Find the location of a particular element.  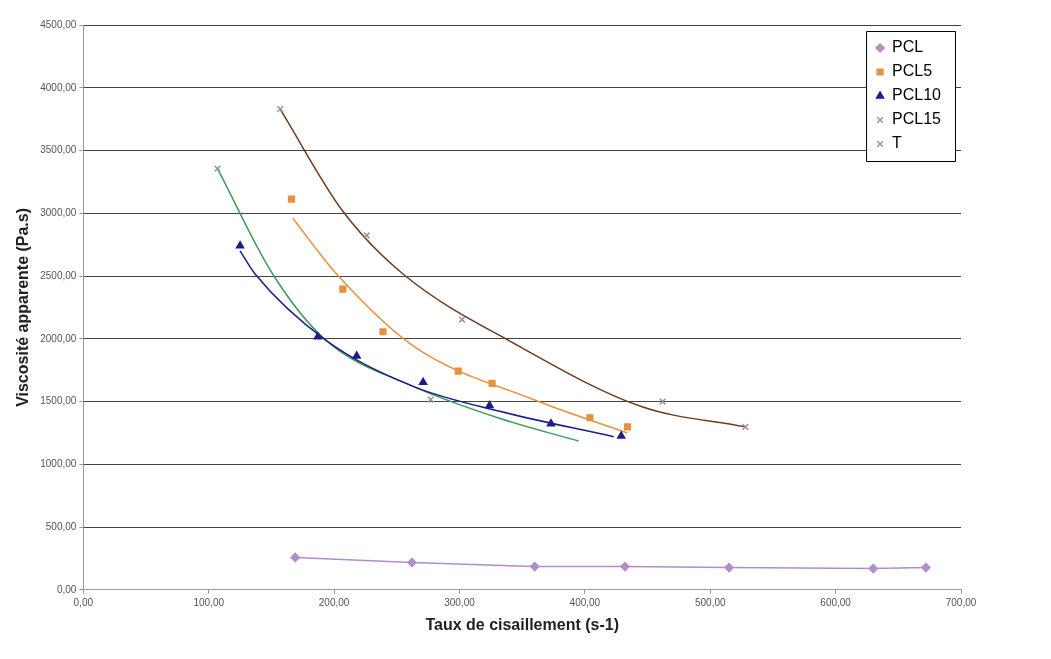

legend-label: T is located at coordinates (897, 143).